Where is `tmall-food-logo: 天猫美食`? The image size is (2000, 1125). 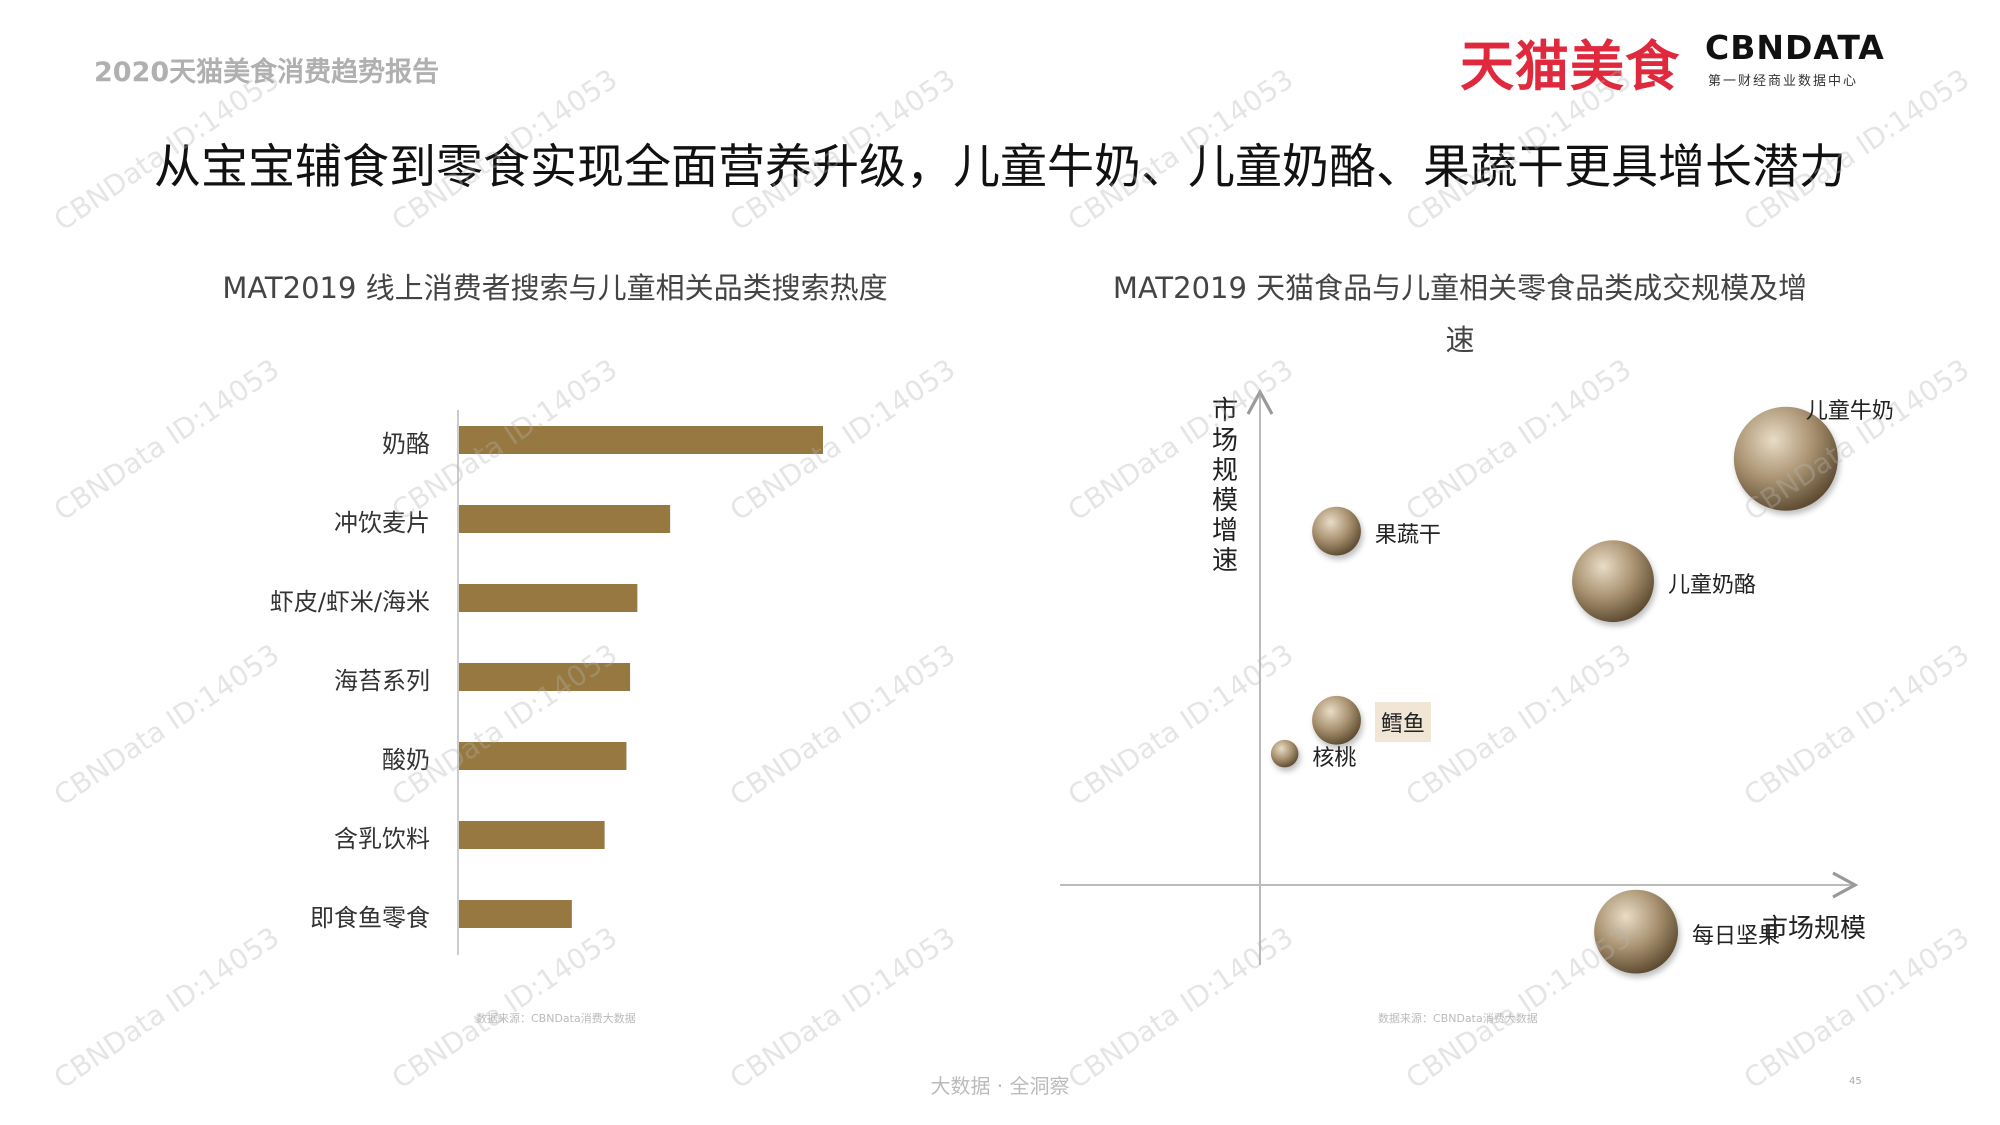 tmall-food-logo: 天猫美食 is located at coordinates (1570, 66).